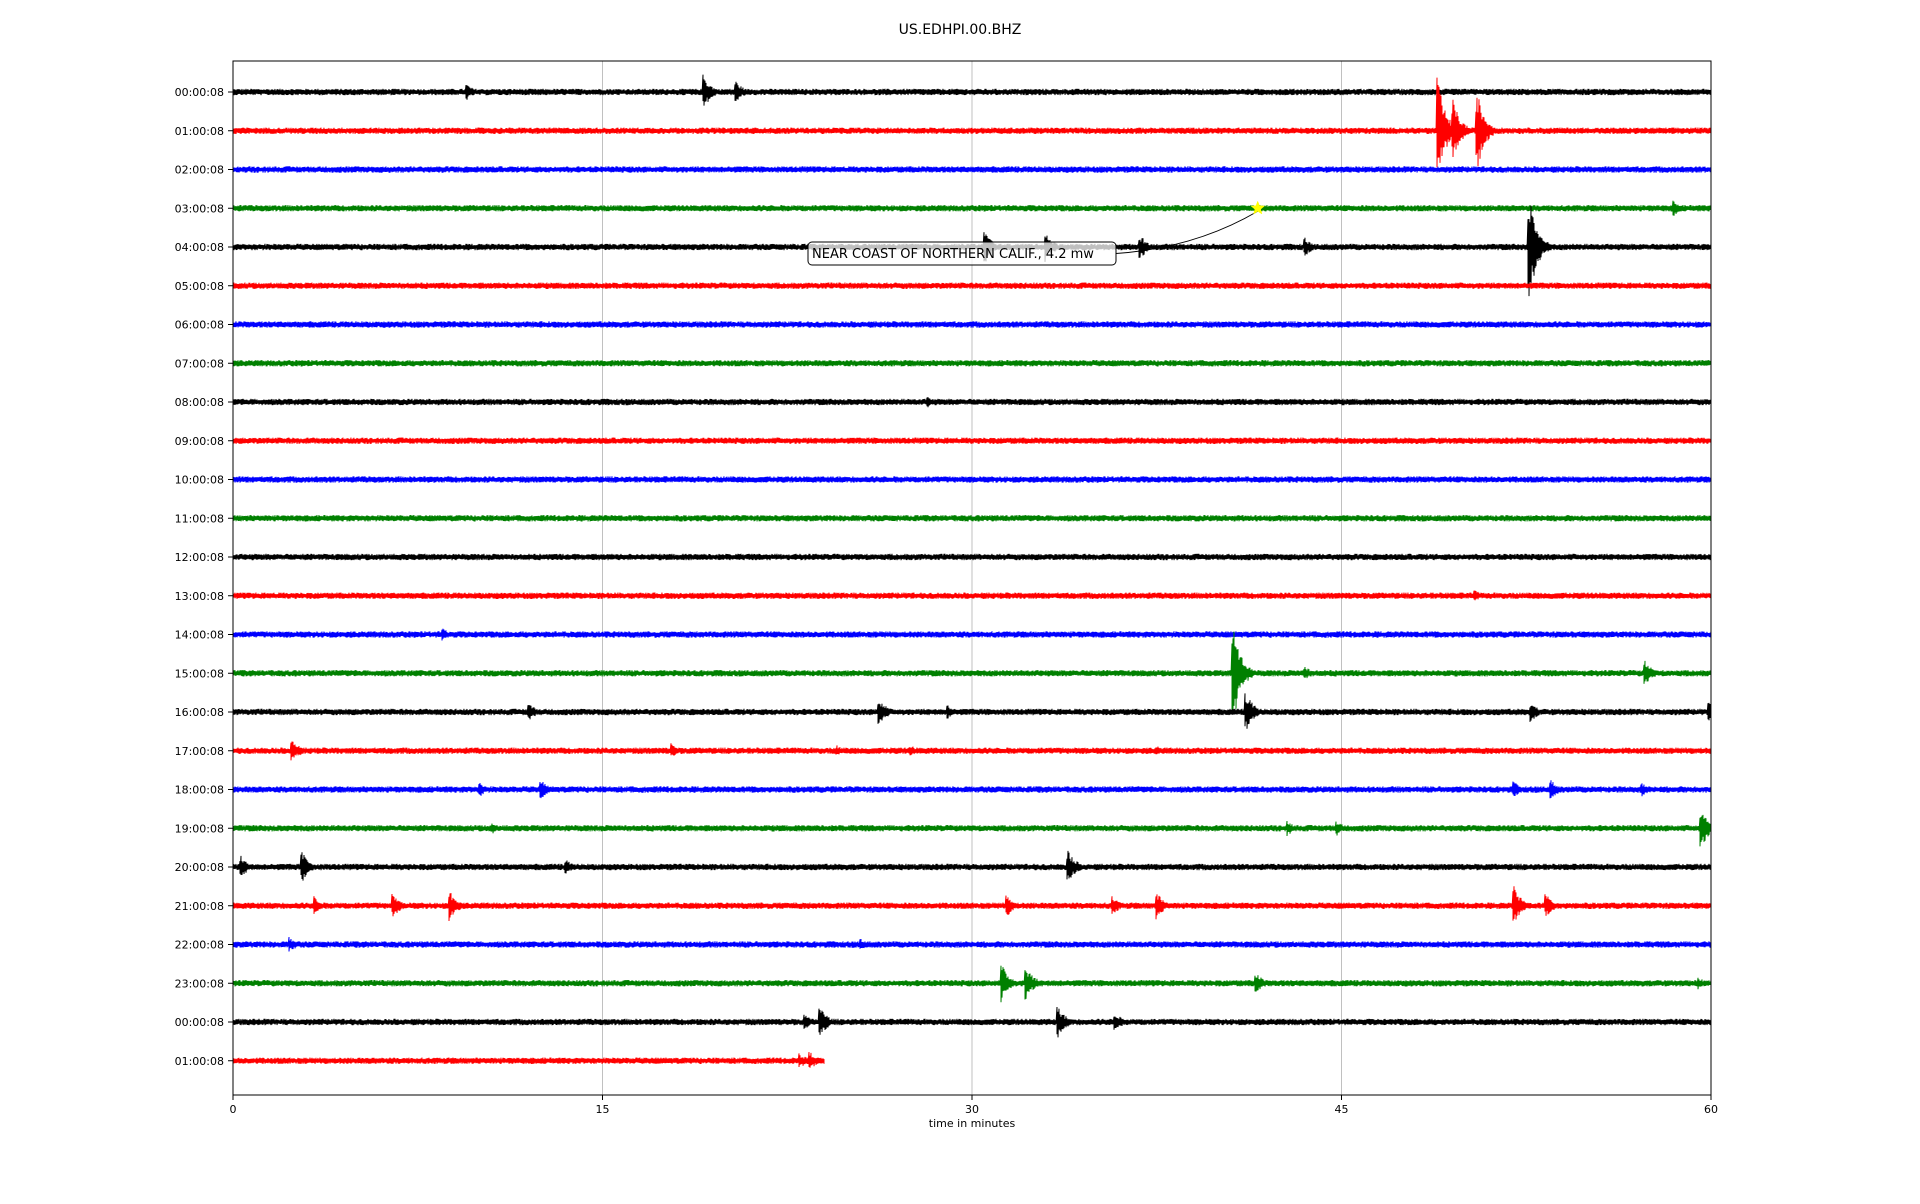  Describe the element at coordinates (199, 867) in the screenshot. I see `y-tick-label-20: 20:00:08` at that location.